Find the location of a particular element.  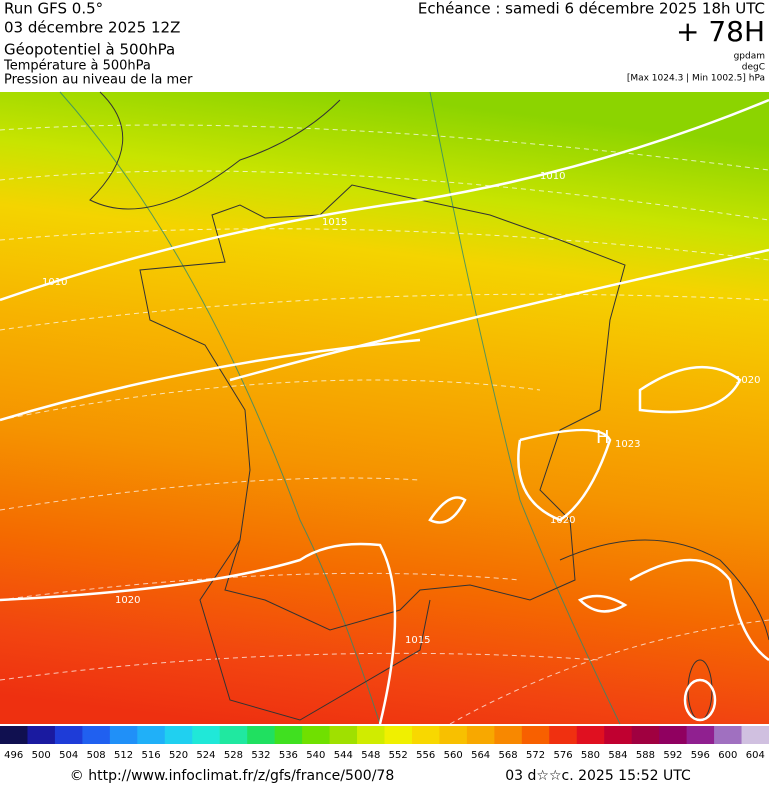

colorbar-label: 524 is located at coordinates (205, 755).